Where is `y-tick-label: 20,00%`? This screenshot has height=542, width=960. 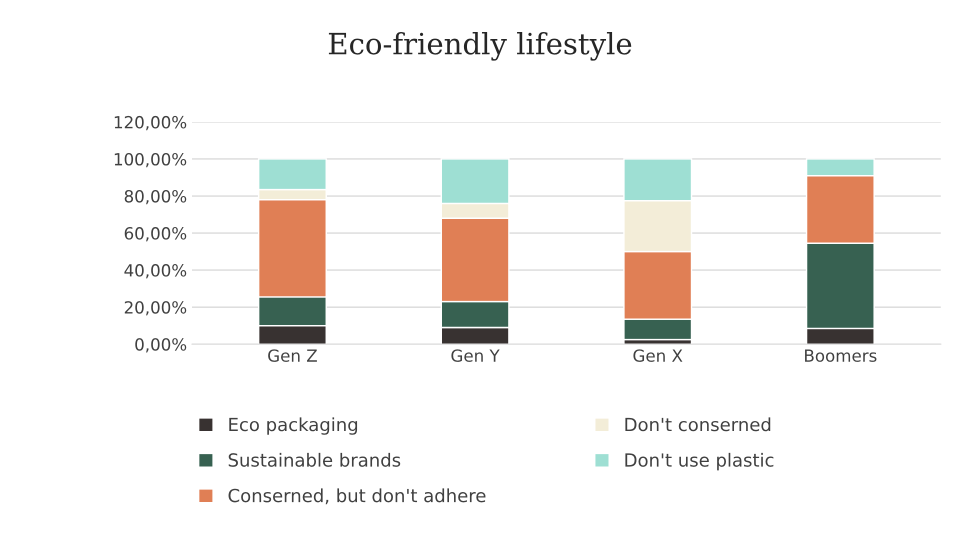 y-tick-label: 20,00% is located at coordinates (155, 308).